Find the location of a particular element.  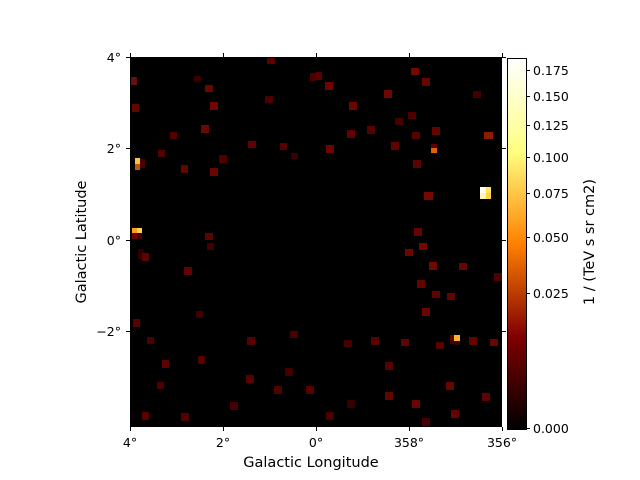

colorbar-tick-label: 0.075 is located at coordinates (551, 193).